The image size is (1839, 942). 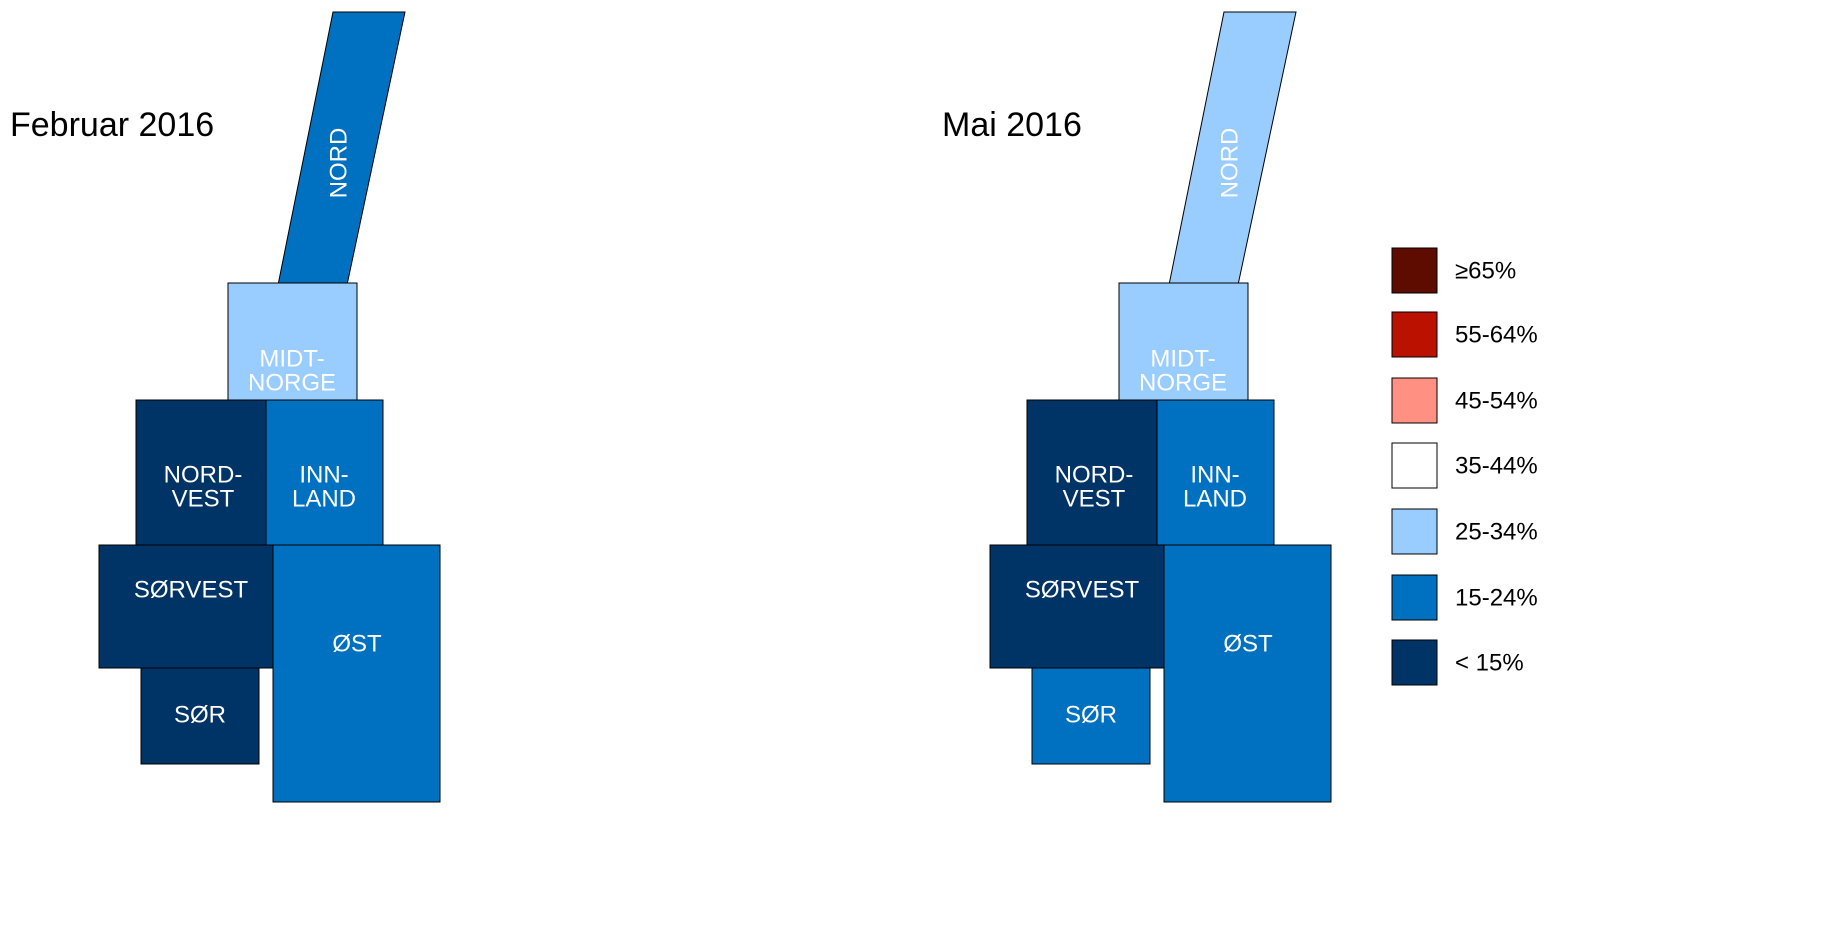 What do you see at coordinates (1496, 531) in the screenshot?
I see `legend-label: 25-34%` at bounding box center [1496, 531].